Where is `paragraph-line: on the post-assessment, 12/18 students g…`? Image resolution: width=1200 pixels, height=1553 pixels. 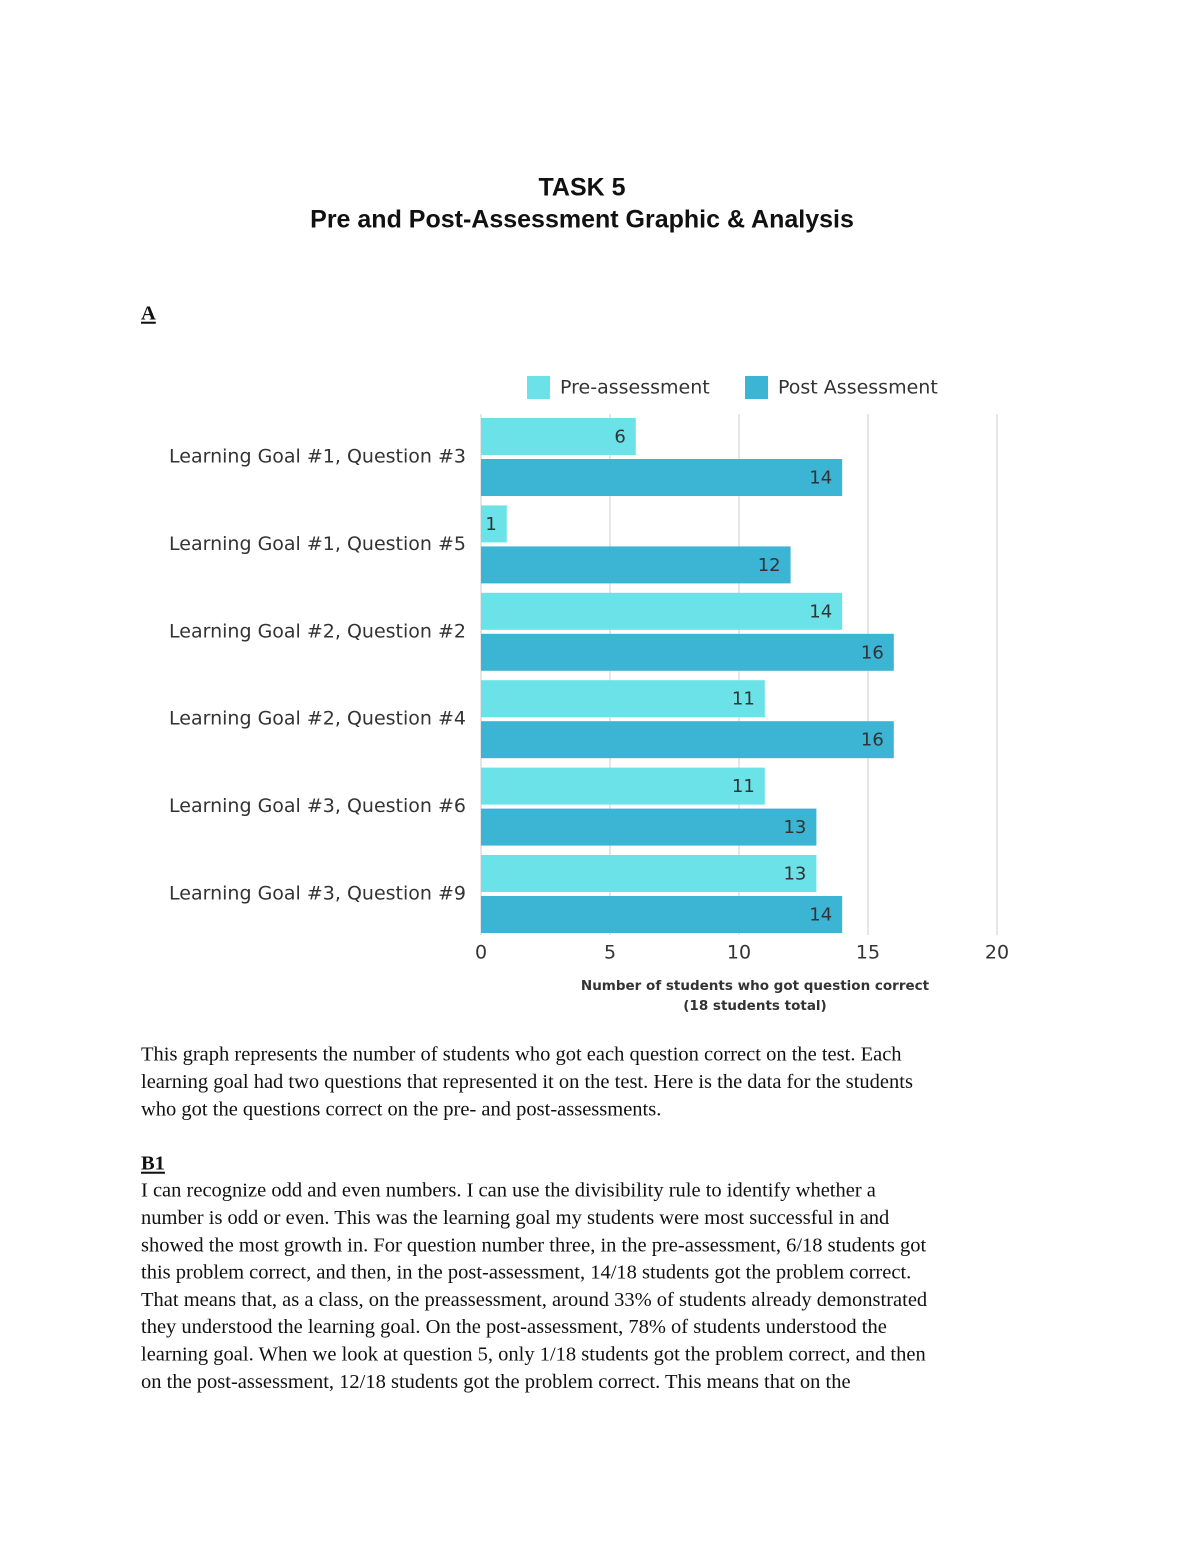
paragraph-line: on the post-assessment, 12/18 students g… is located at coordinates (496, 1382).